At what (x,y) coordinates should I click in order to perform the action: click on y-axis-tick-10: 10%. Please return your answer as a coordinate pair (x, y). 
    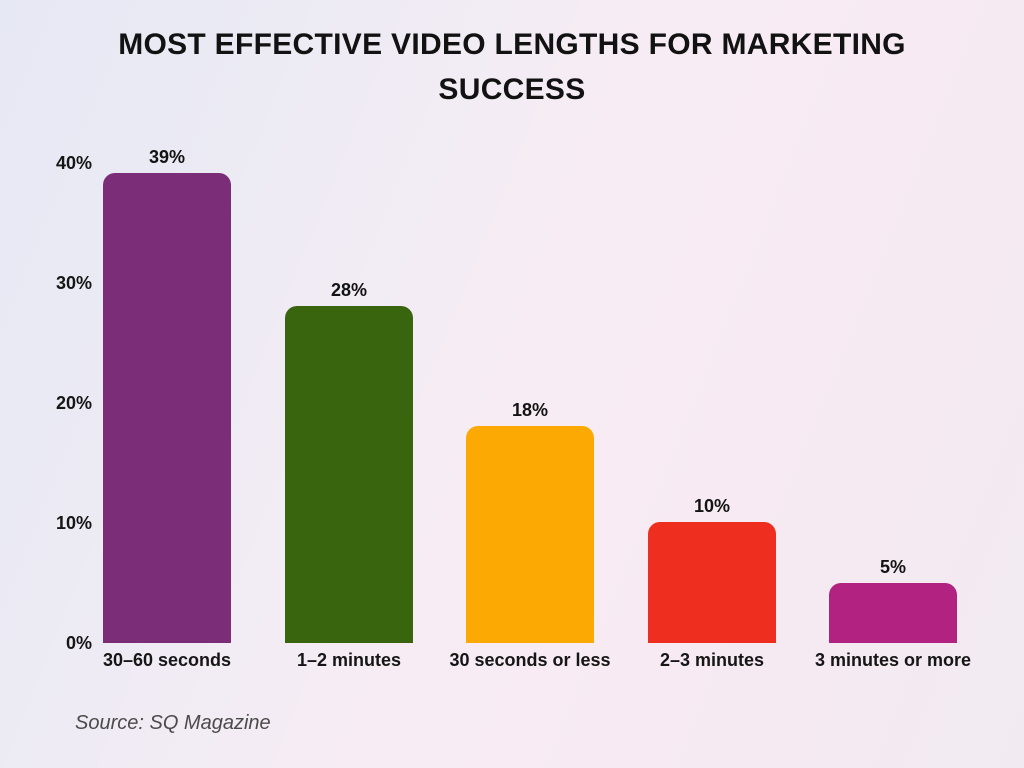
    Looking at the image, I should click on (73, 523).